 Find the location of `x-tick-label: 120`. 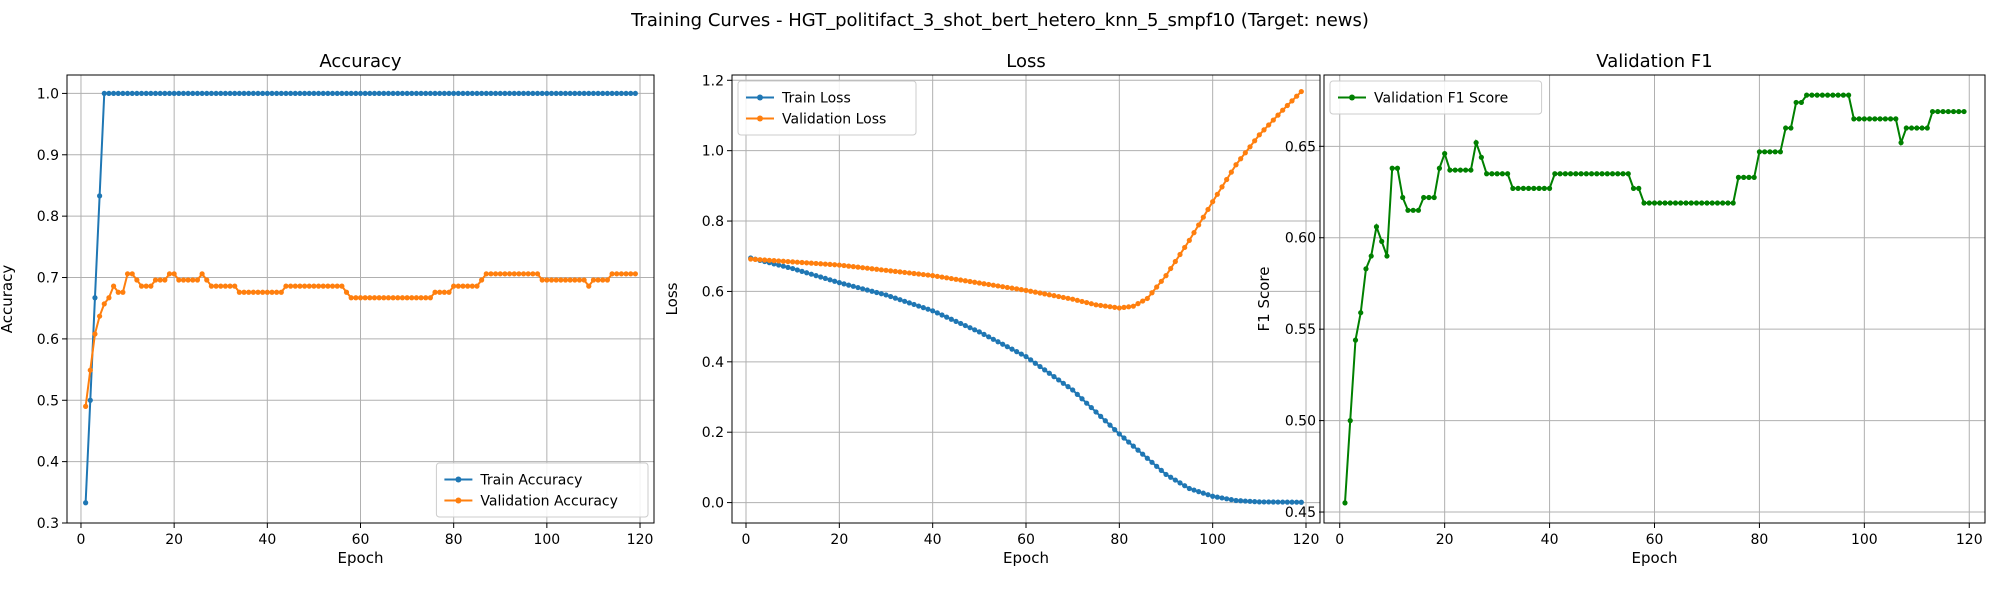

x-tick-label: 120 is located at coordinates (1306, 540).